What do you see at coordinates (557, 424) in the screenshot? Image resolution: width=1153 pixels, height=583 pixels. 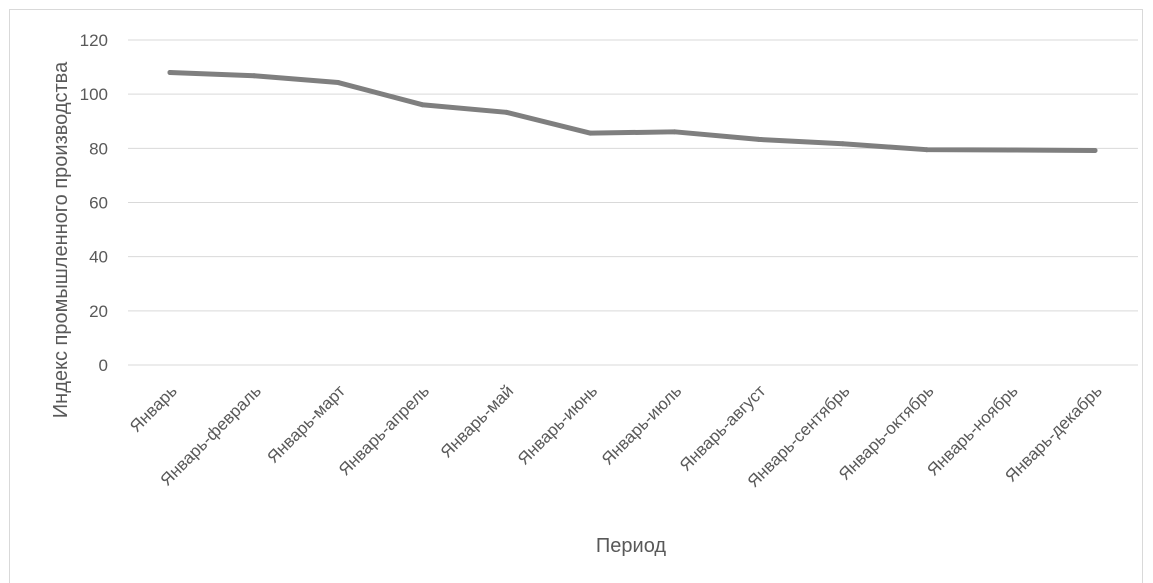 I see `x-tick-label: Январь-июнь` at bounding box center [557, 424].